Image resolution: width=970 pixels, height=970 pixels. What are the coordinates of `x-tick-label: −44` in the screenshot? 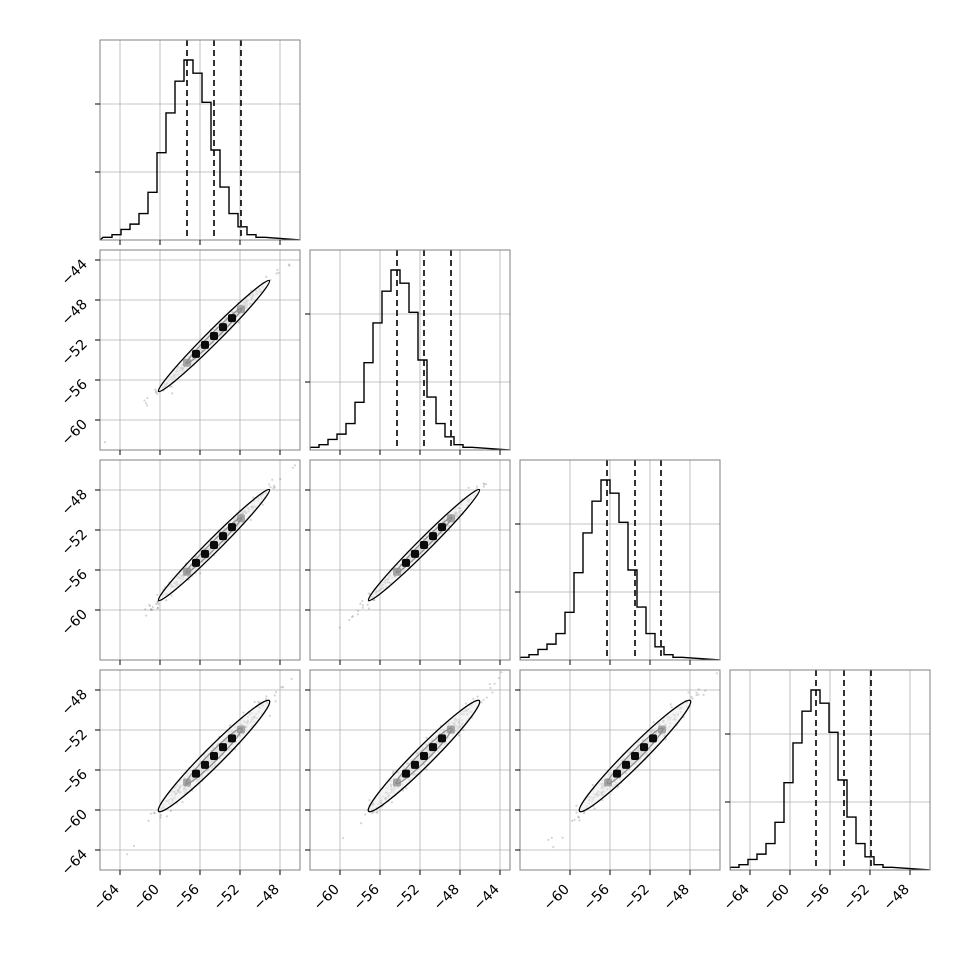 It's located at (487, 897).